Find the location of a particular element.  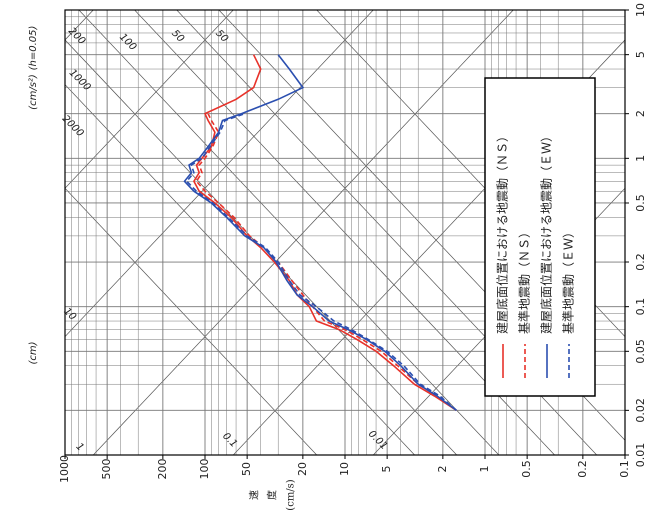

legend-label: 建屋底面位置における地震動（ＮＳ） is located at coordinates (502, 232).